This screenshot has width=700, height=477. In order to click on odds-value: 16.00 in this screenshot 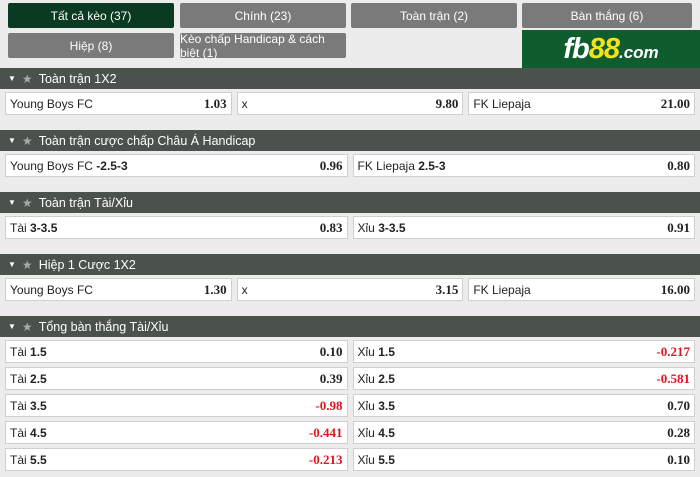, I will do `click(675, 289)`.